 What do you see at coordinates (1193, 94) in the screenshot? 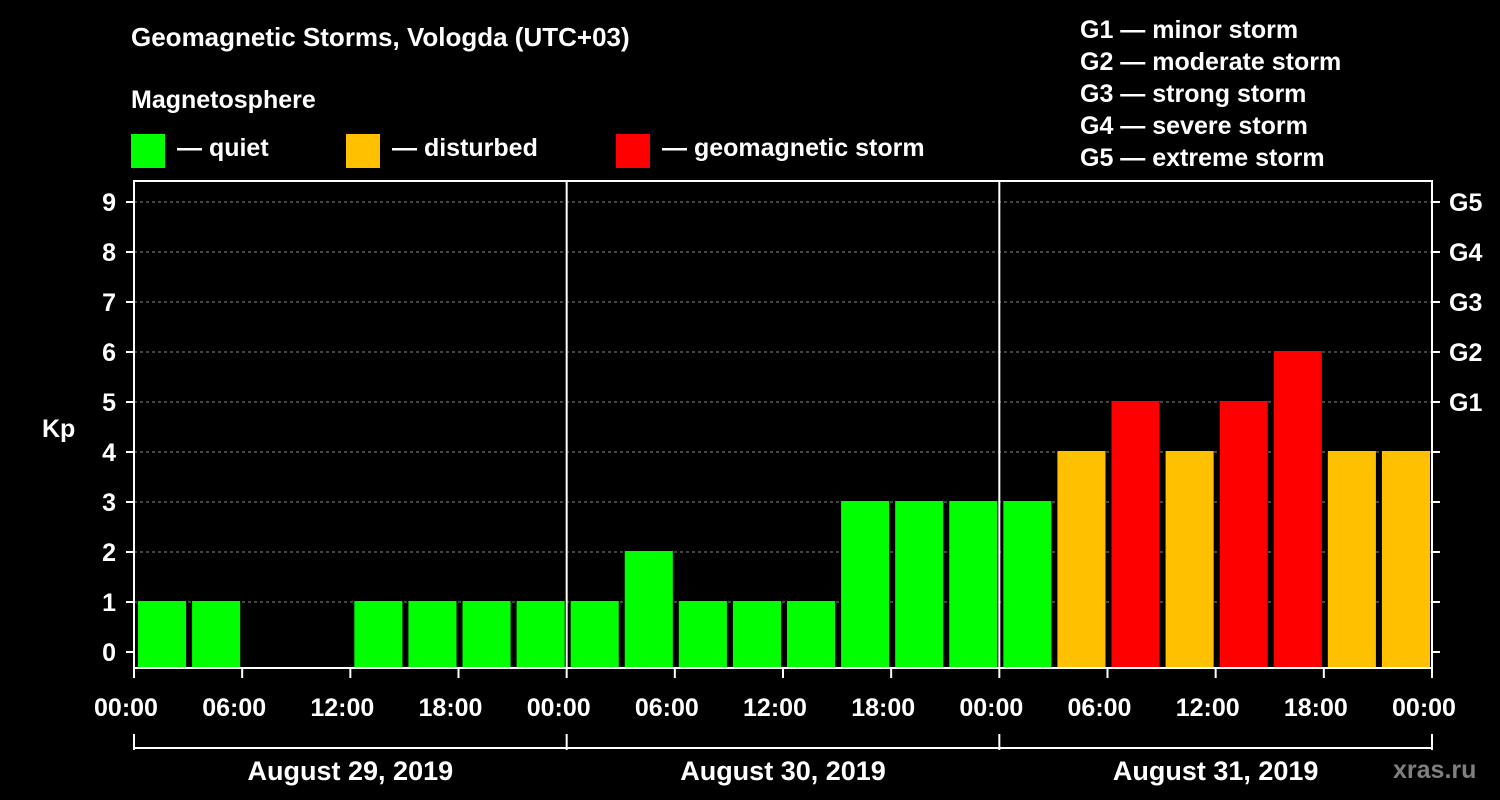
I see `g-scale-item-g3: G3 — strong storm` at bounding box center [1193, 94].